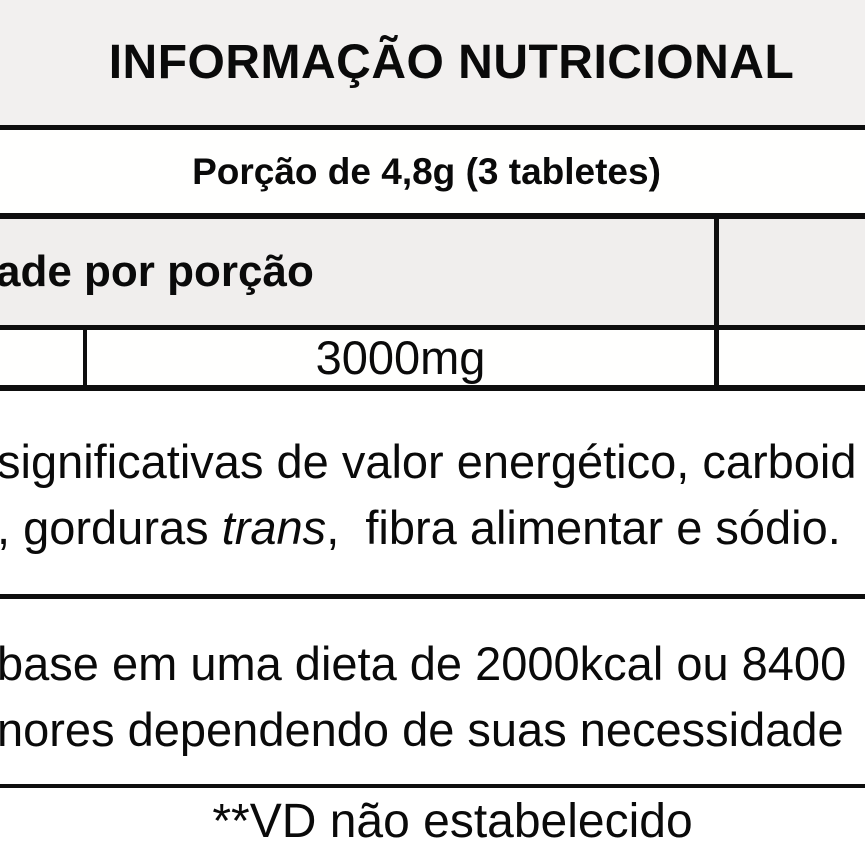  What do you see at coordinates (426, 171) in the screenshot?
I see `serving-size-text: Porção de 4,8g (3 tabletes)` at bounding box center [426, 171].